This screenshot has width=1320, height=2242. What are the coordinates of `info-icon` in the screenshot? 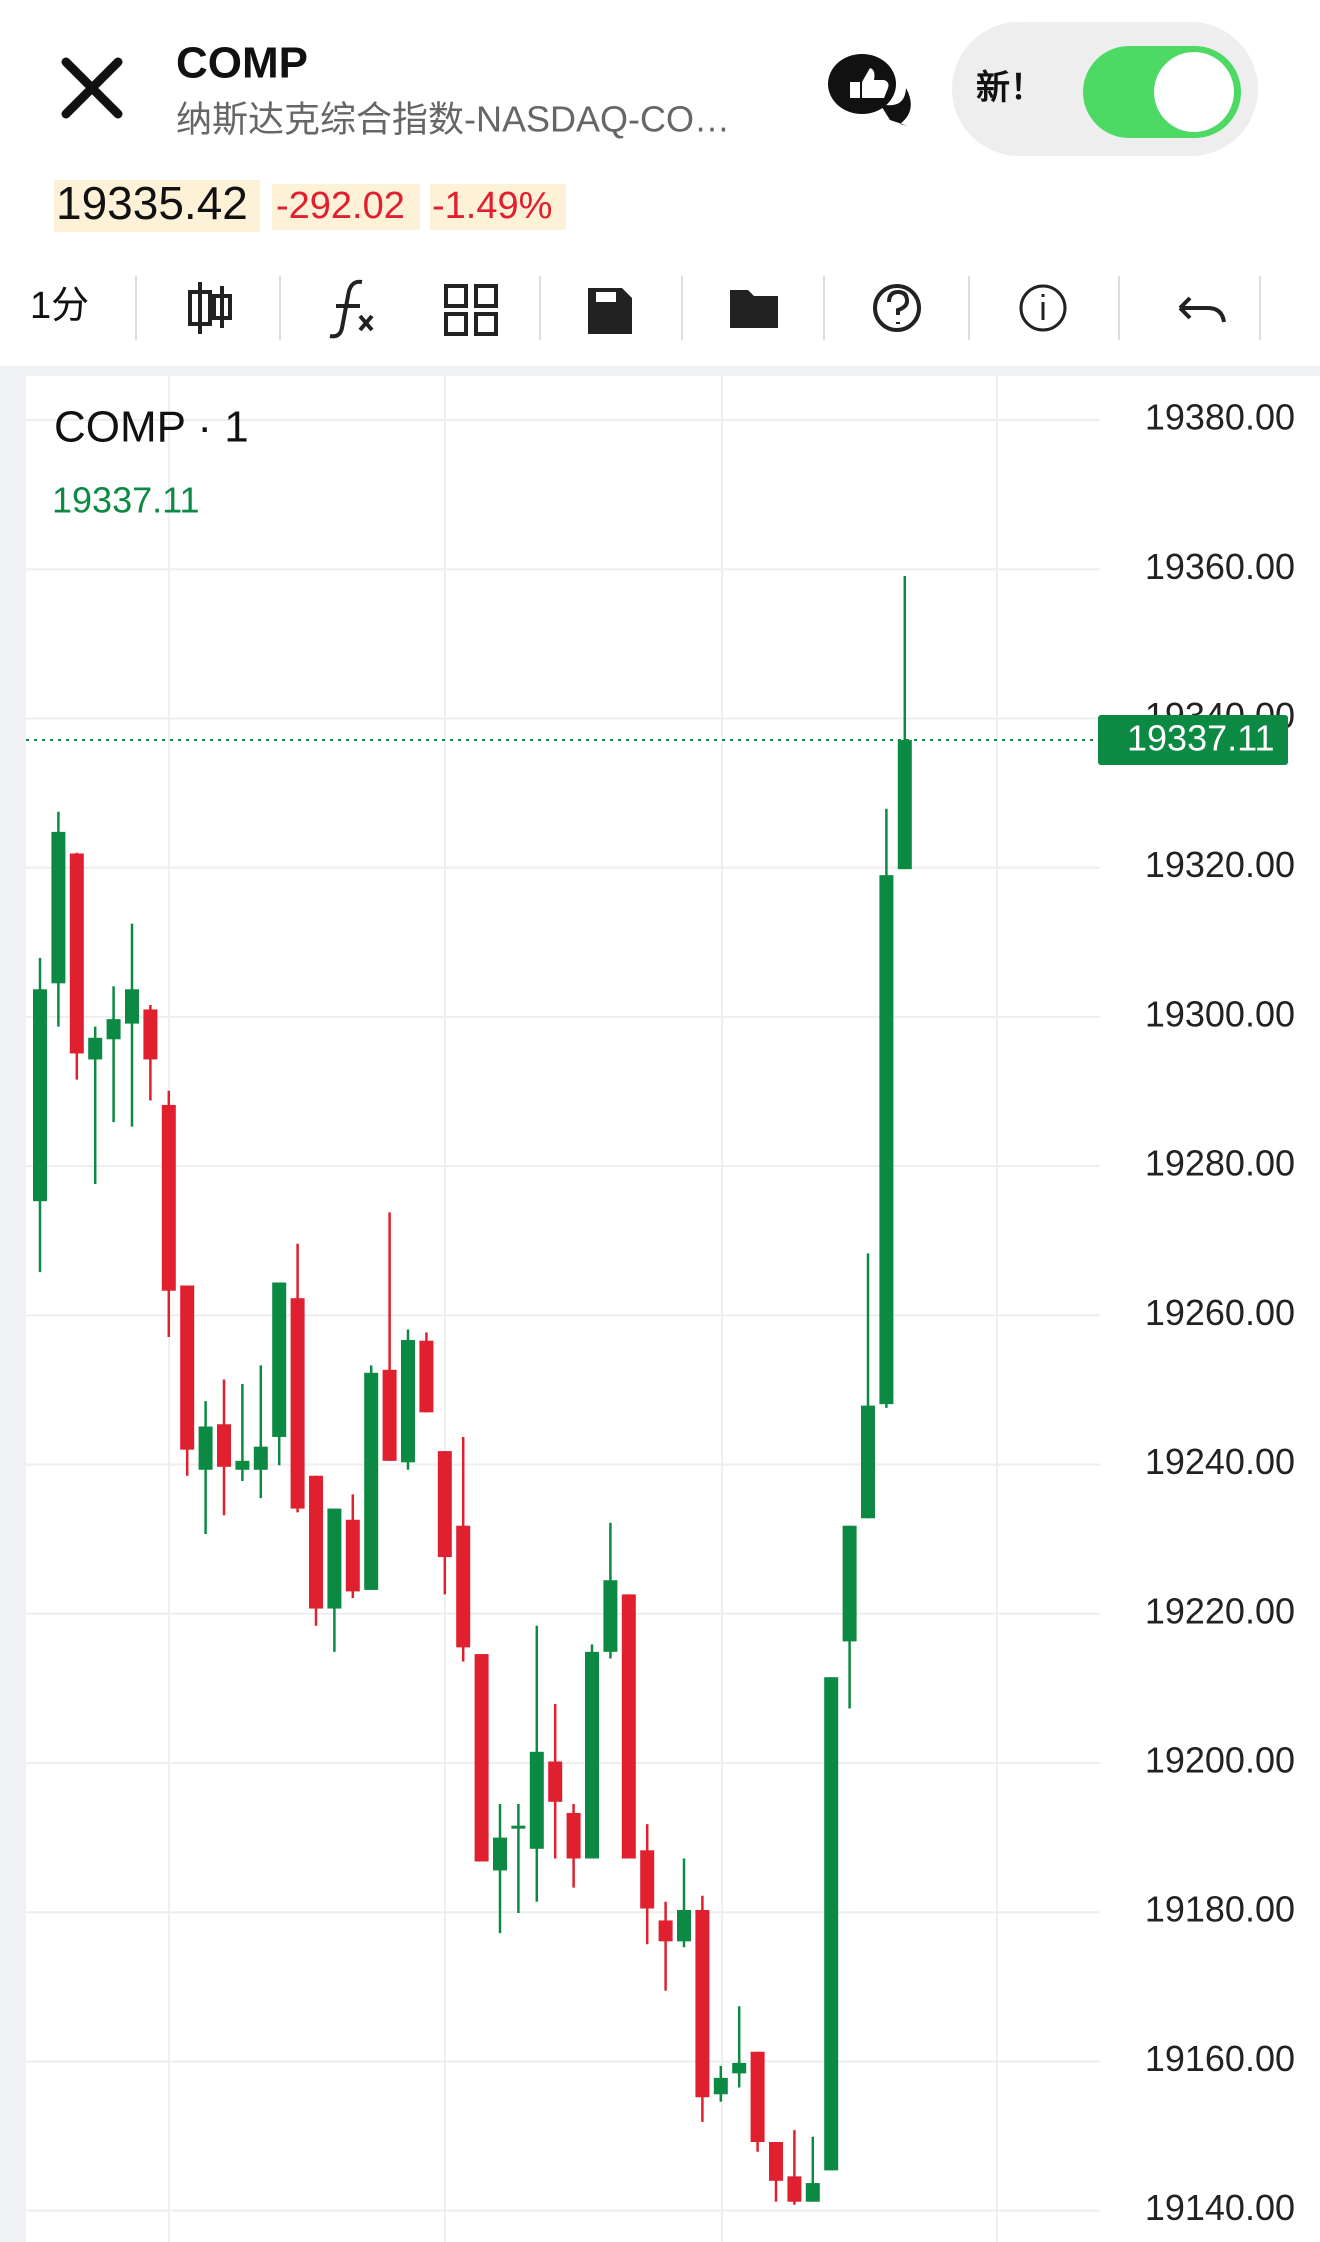 It's located at (1043, 308).